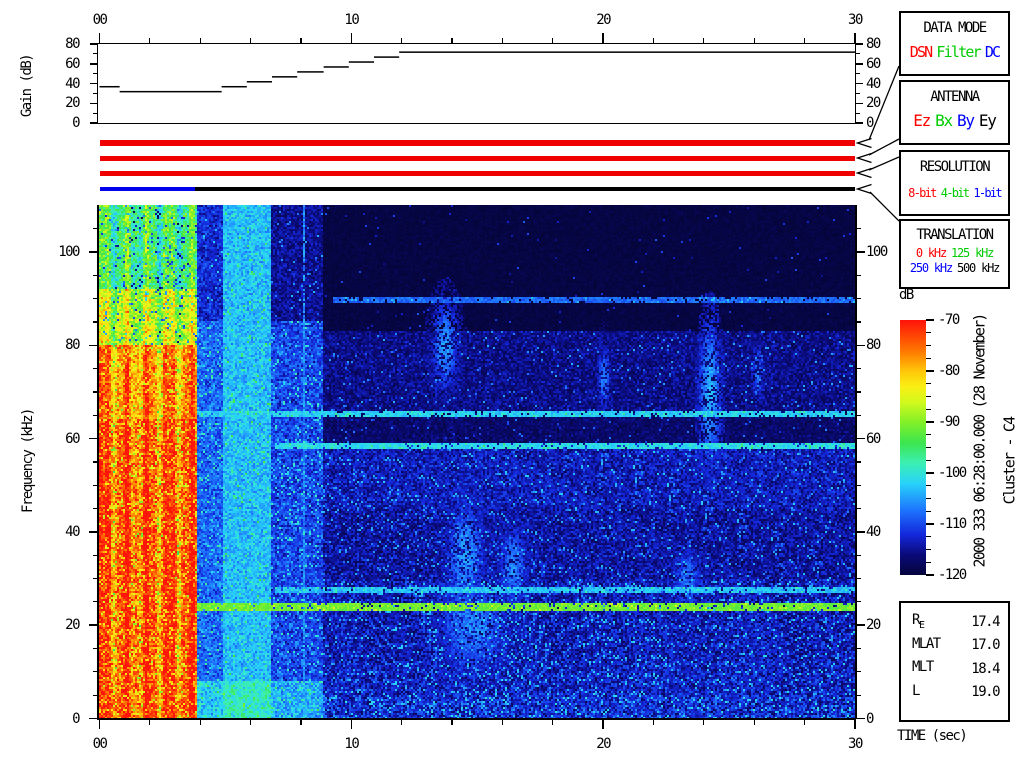  What do you see at coordinates (954, 693) in the screenshot?
I see `ephemeris-row-l: L 19.0` at bounding box center [954, 693].